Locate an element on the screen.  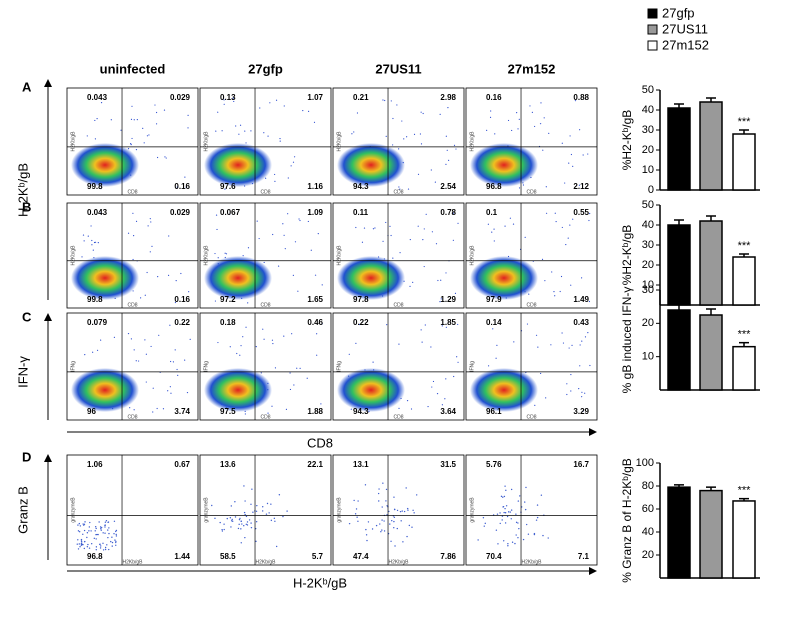
y-tick-label: 0 is located at coordinates (651, 190).